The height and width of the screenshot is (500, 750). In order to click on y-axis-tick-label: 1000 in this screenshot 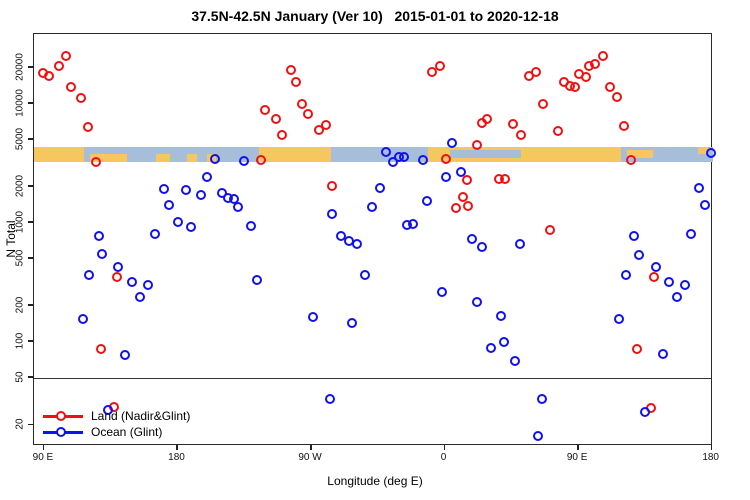, I will do `click(20, 222)`.